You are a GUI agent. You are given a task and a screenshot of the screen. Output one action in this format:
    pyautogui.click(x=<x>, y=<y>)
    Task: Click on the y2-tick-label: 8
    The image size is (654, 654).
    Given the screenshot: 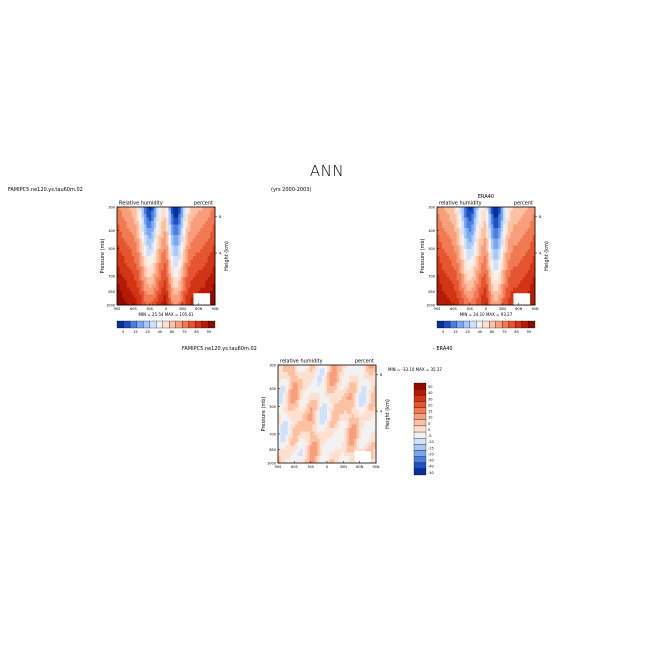 What is the action you would take?
    pyautogui.click(x=381, y=375)
    